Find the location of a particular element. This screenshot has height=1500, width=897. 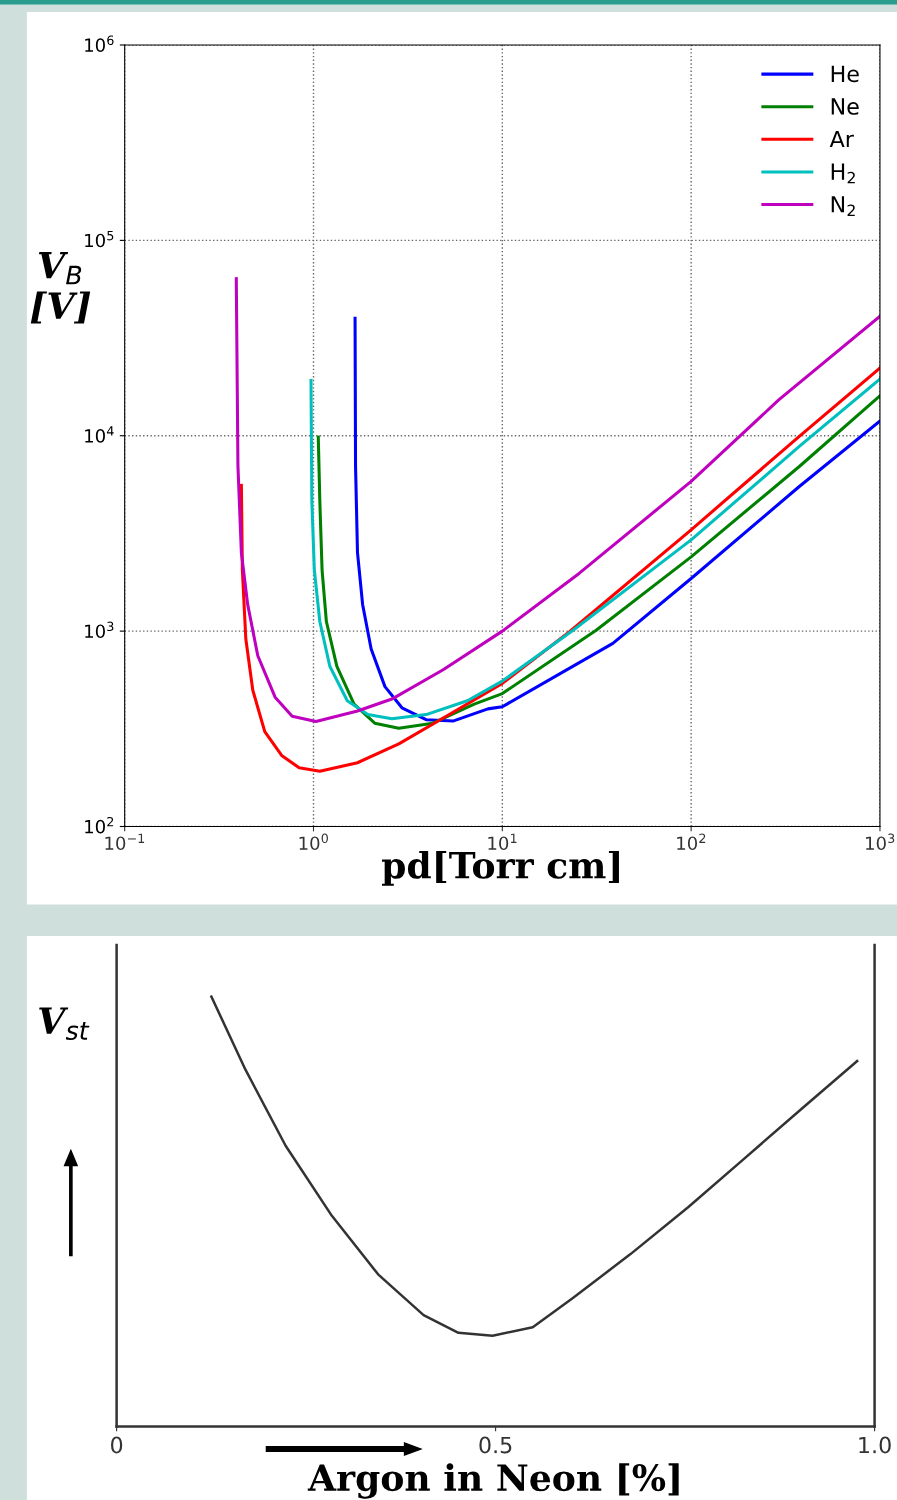

y-axis-title: V$_{st}$ is located at coordinates (64, 1024).